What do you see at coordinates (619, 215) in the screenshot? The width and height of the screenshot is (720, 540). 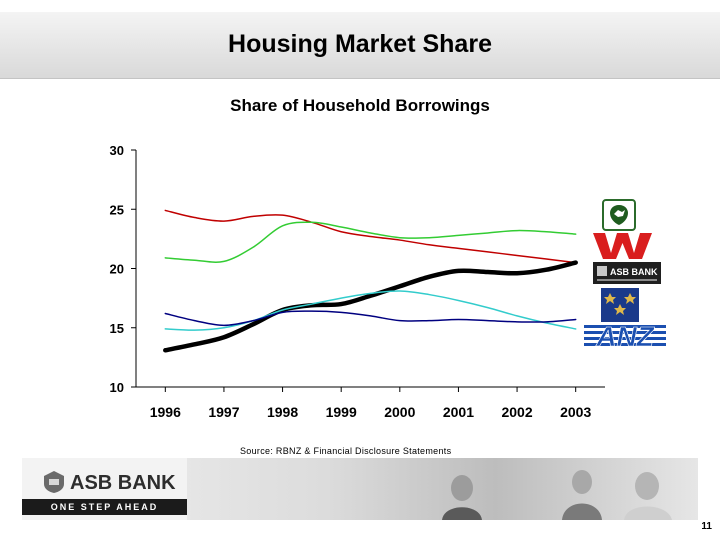 I see `bnz-logo` at bounding box center [619, 215].